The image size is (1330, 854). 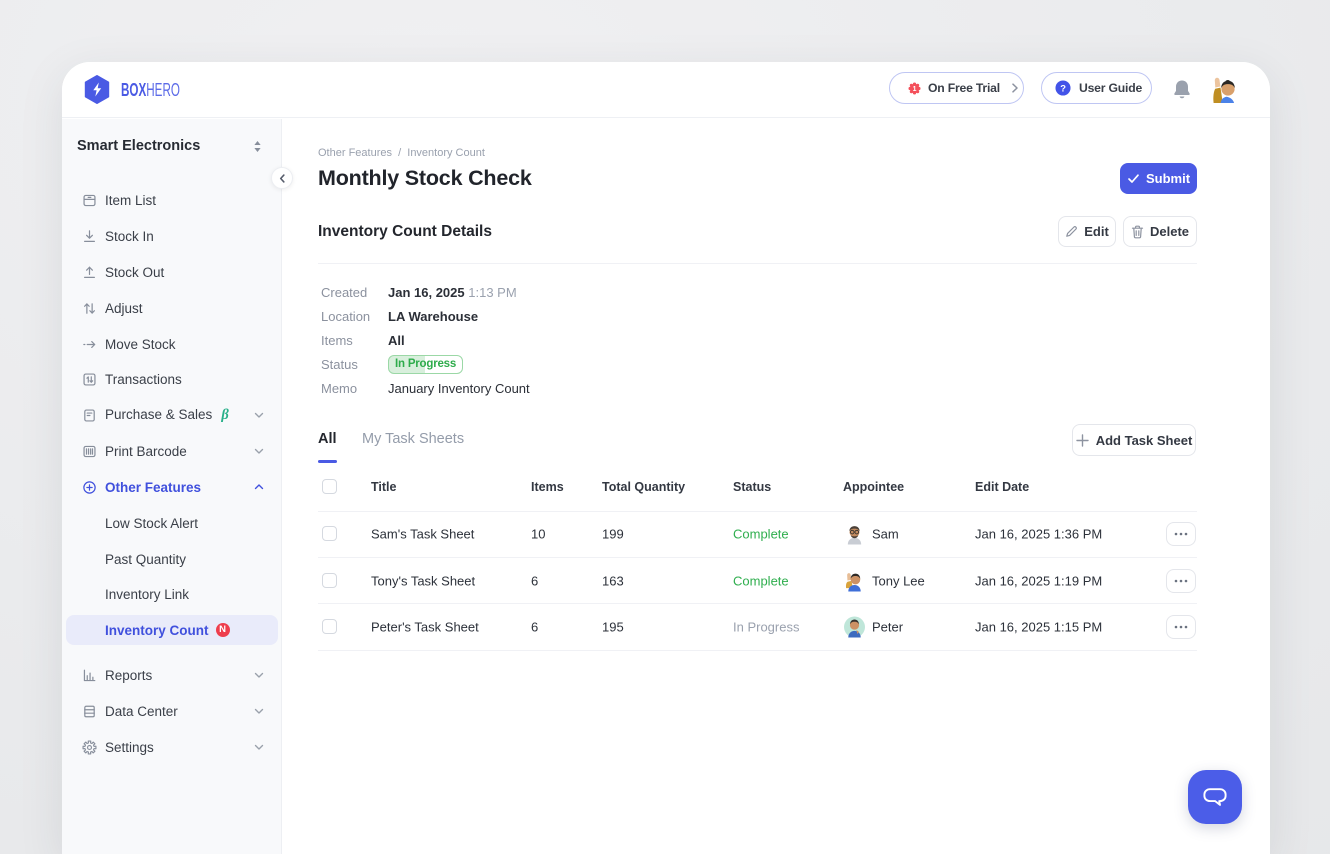 What do you see at coordinates (915, 88) in the screenshot?
I see `svg-text: 1` at bounding box center [915, 88].